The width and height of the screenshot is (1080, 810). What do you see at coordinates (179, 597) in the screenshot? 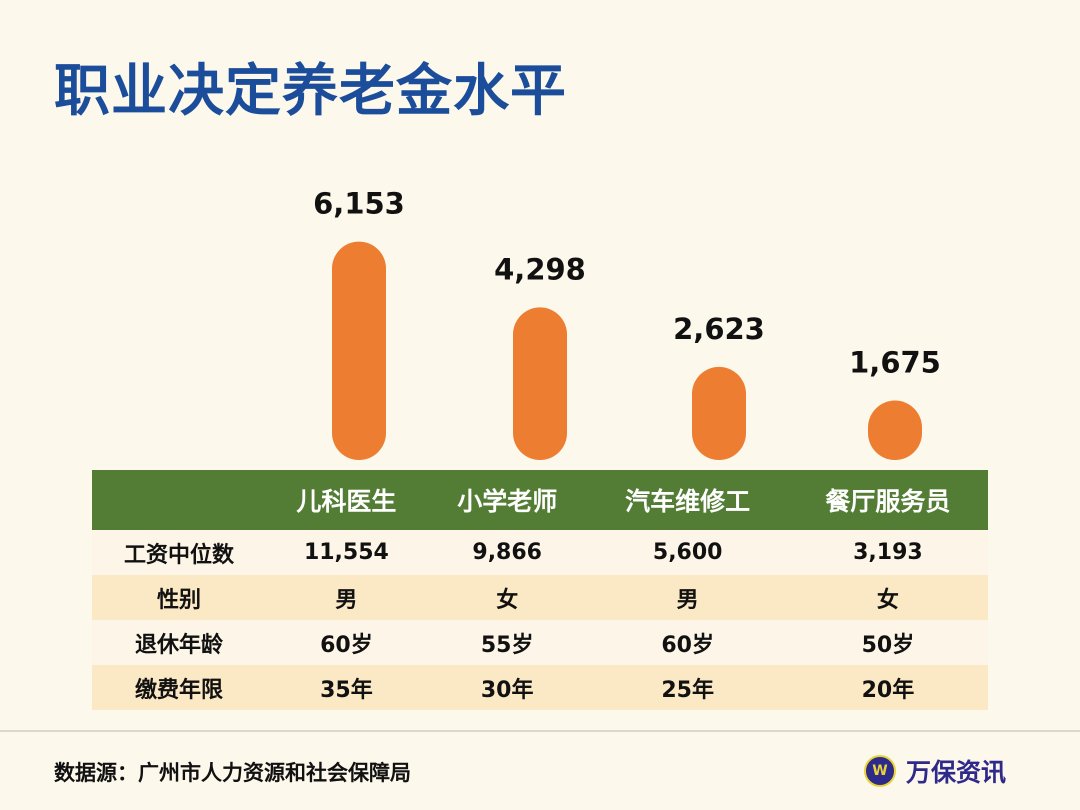
I see `row-label: 性别` at bounding box center [179, 597].